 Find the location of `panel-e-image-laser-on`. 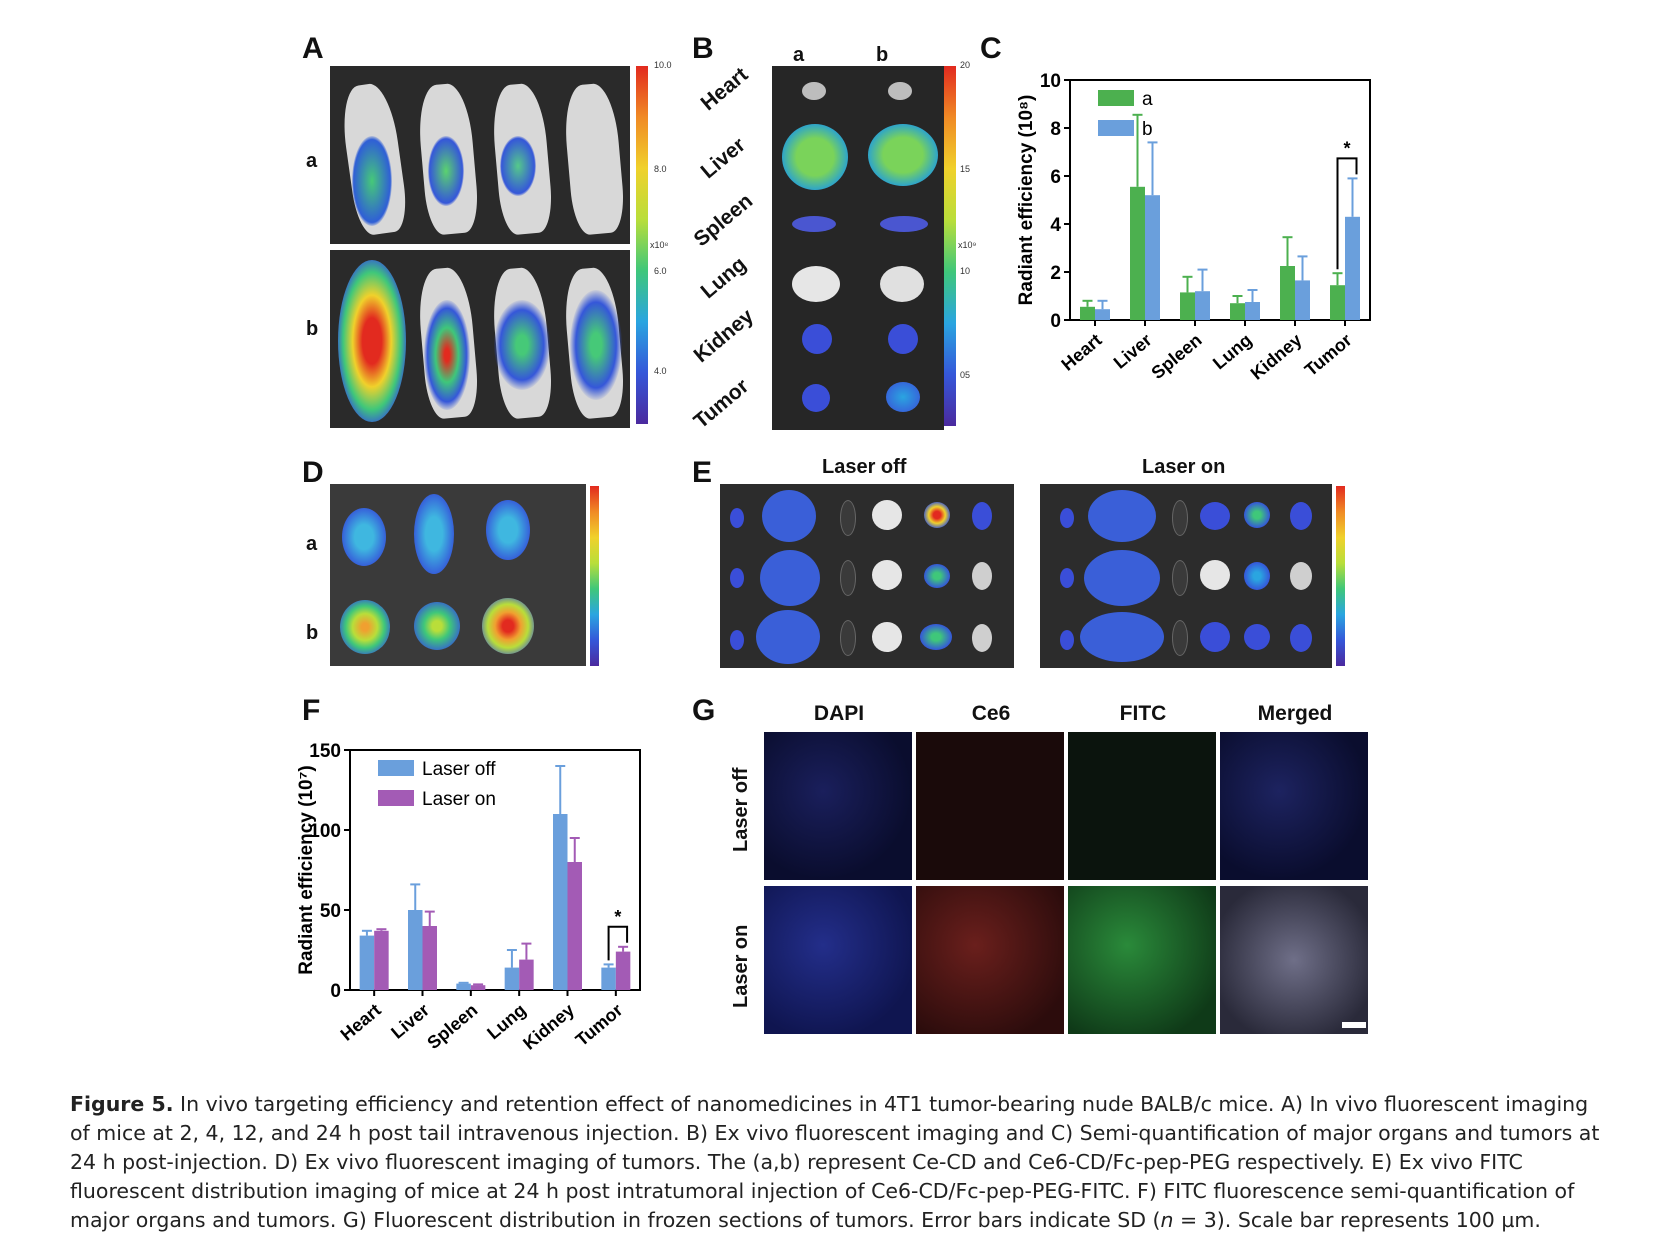

panel-e-image-laser-on is located at coordinates (1186, 576).